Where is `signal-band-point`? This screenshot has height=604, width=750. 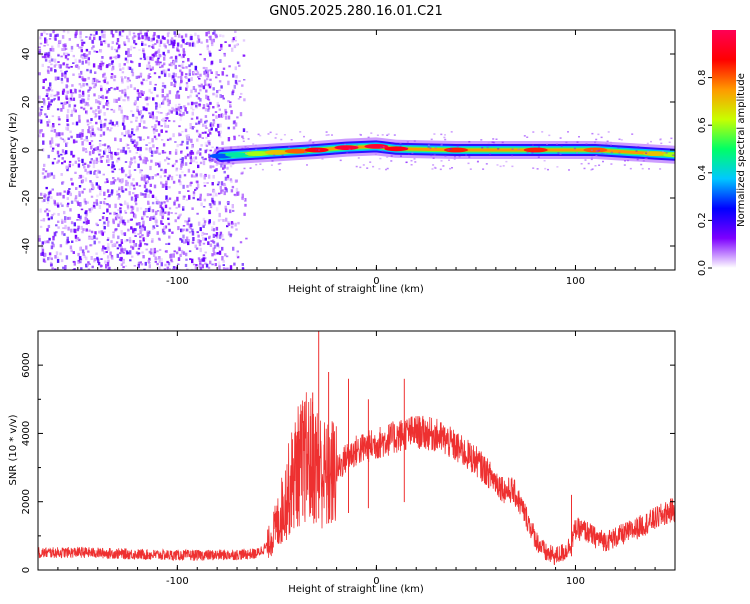 signal-band-point is located at coordinates (396, 149).